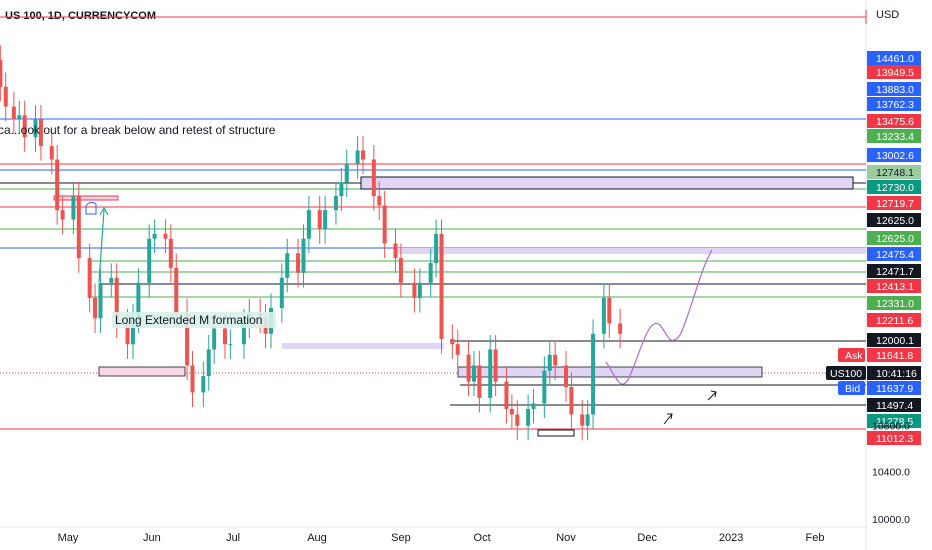 Image resolution: width=932 pixels, height=550 pixels. What do you see at coordinates (68, 538) in the screenshot?
I see `time-tick-label: May` at bounding box center [68, 538].